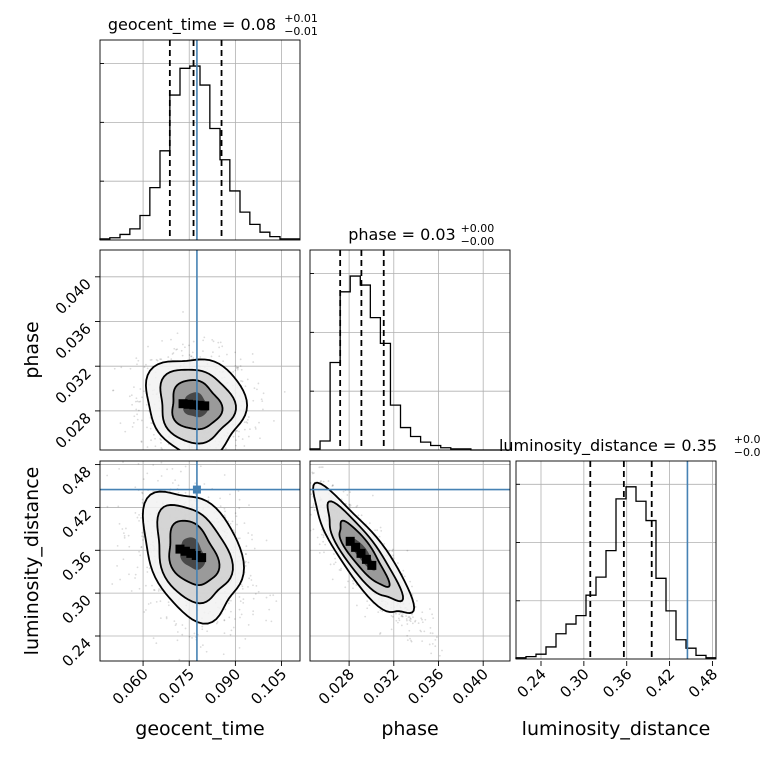 The height and width of the screenshot is (760, 760). Describe the element at coordinates (703, 683) in the screenshot. I see `x-tick-label: 0.48` at that location.